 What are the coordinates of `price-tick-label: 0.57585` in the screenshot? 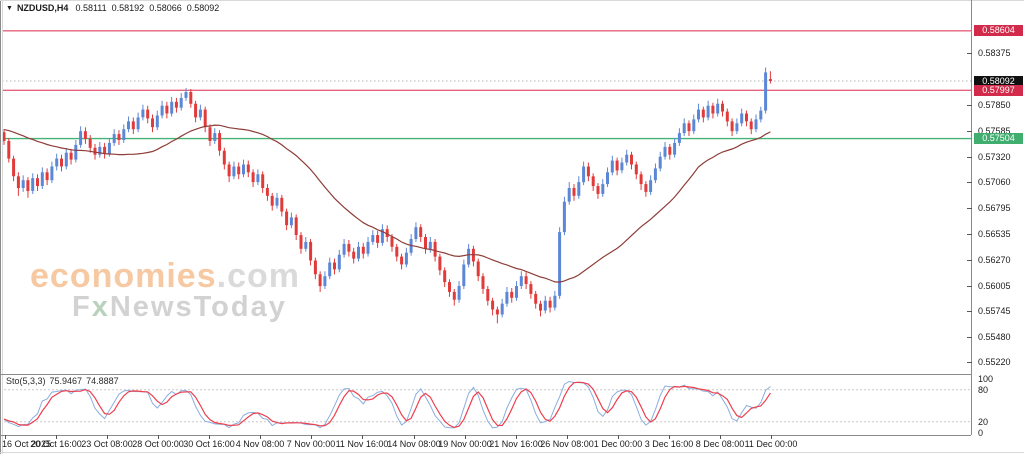 It's located at (994, 131).